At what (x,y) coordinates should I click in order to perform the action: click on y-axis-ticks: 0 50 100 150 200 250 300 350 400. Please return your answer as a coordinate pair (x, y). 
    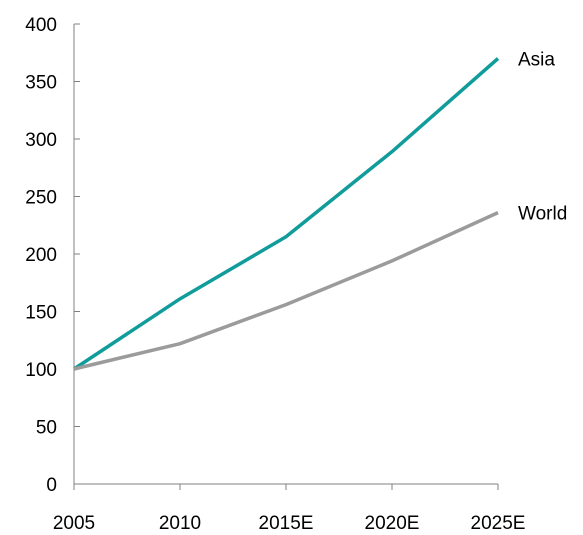
    Looking at the image, I should click on (52, 255).